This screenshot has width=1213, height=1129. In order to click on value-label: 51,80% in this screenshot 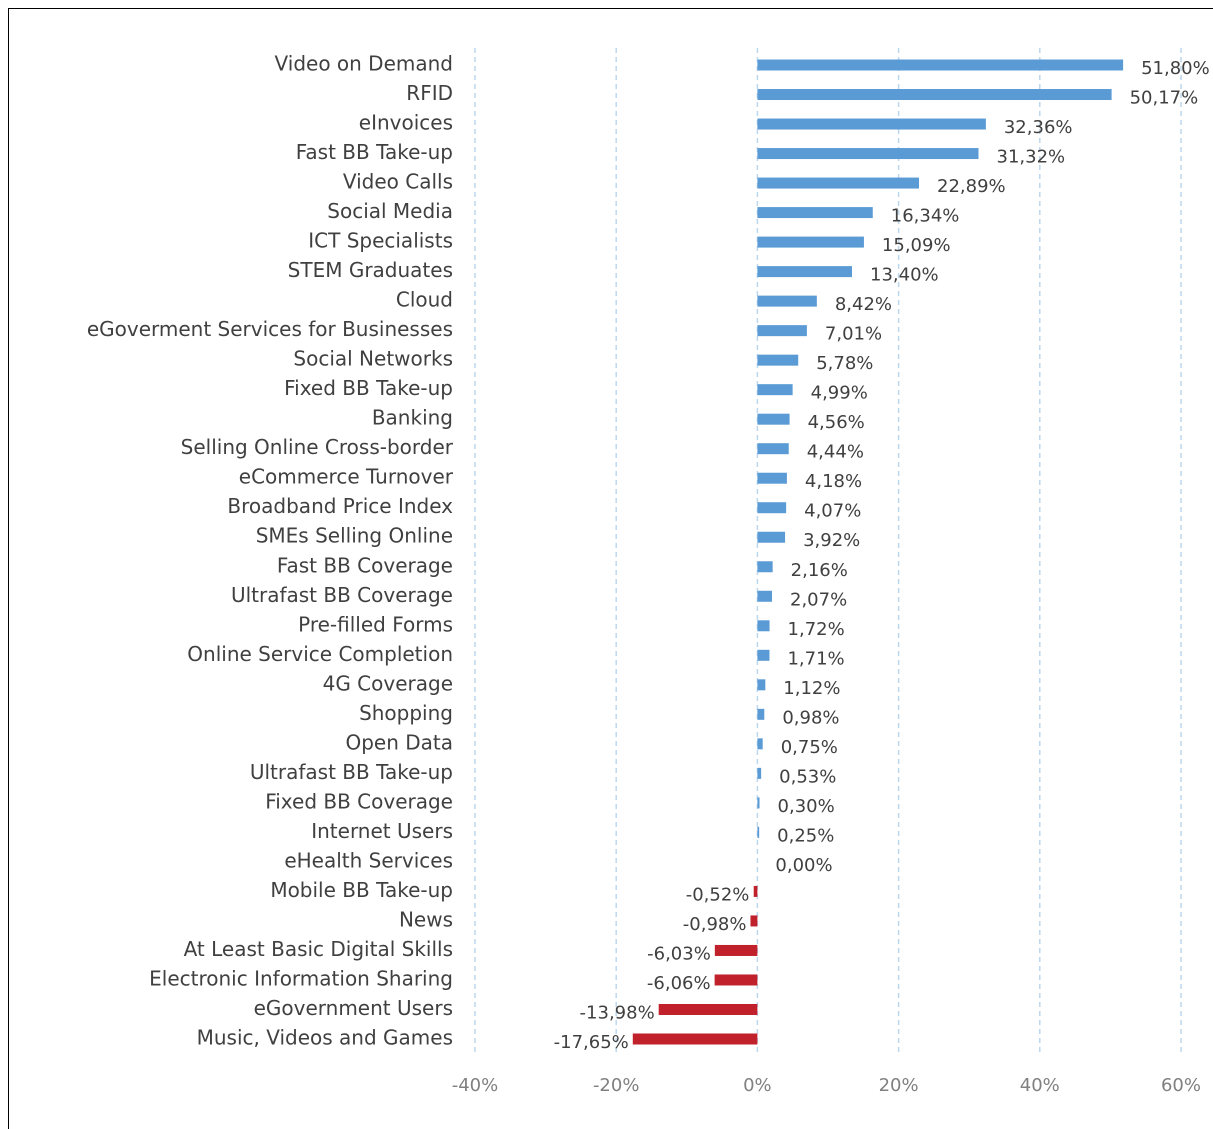, I will do `click(1175, 68)`.